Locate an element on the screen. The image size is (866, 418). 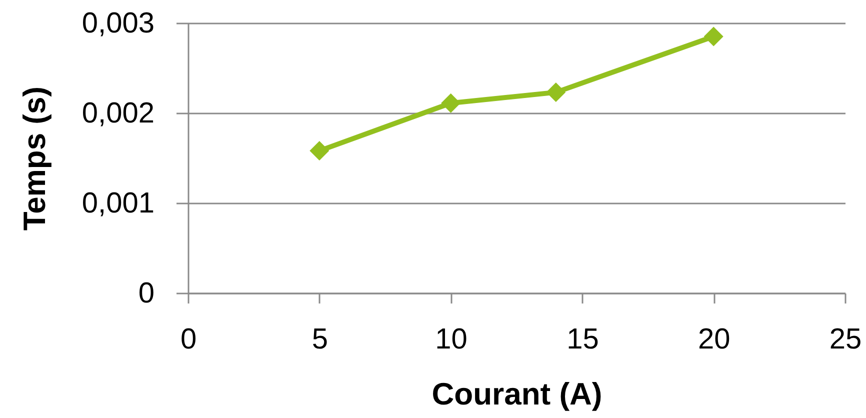
x-axis-title: Courant (A) is located at coordinates (517, 394).